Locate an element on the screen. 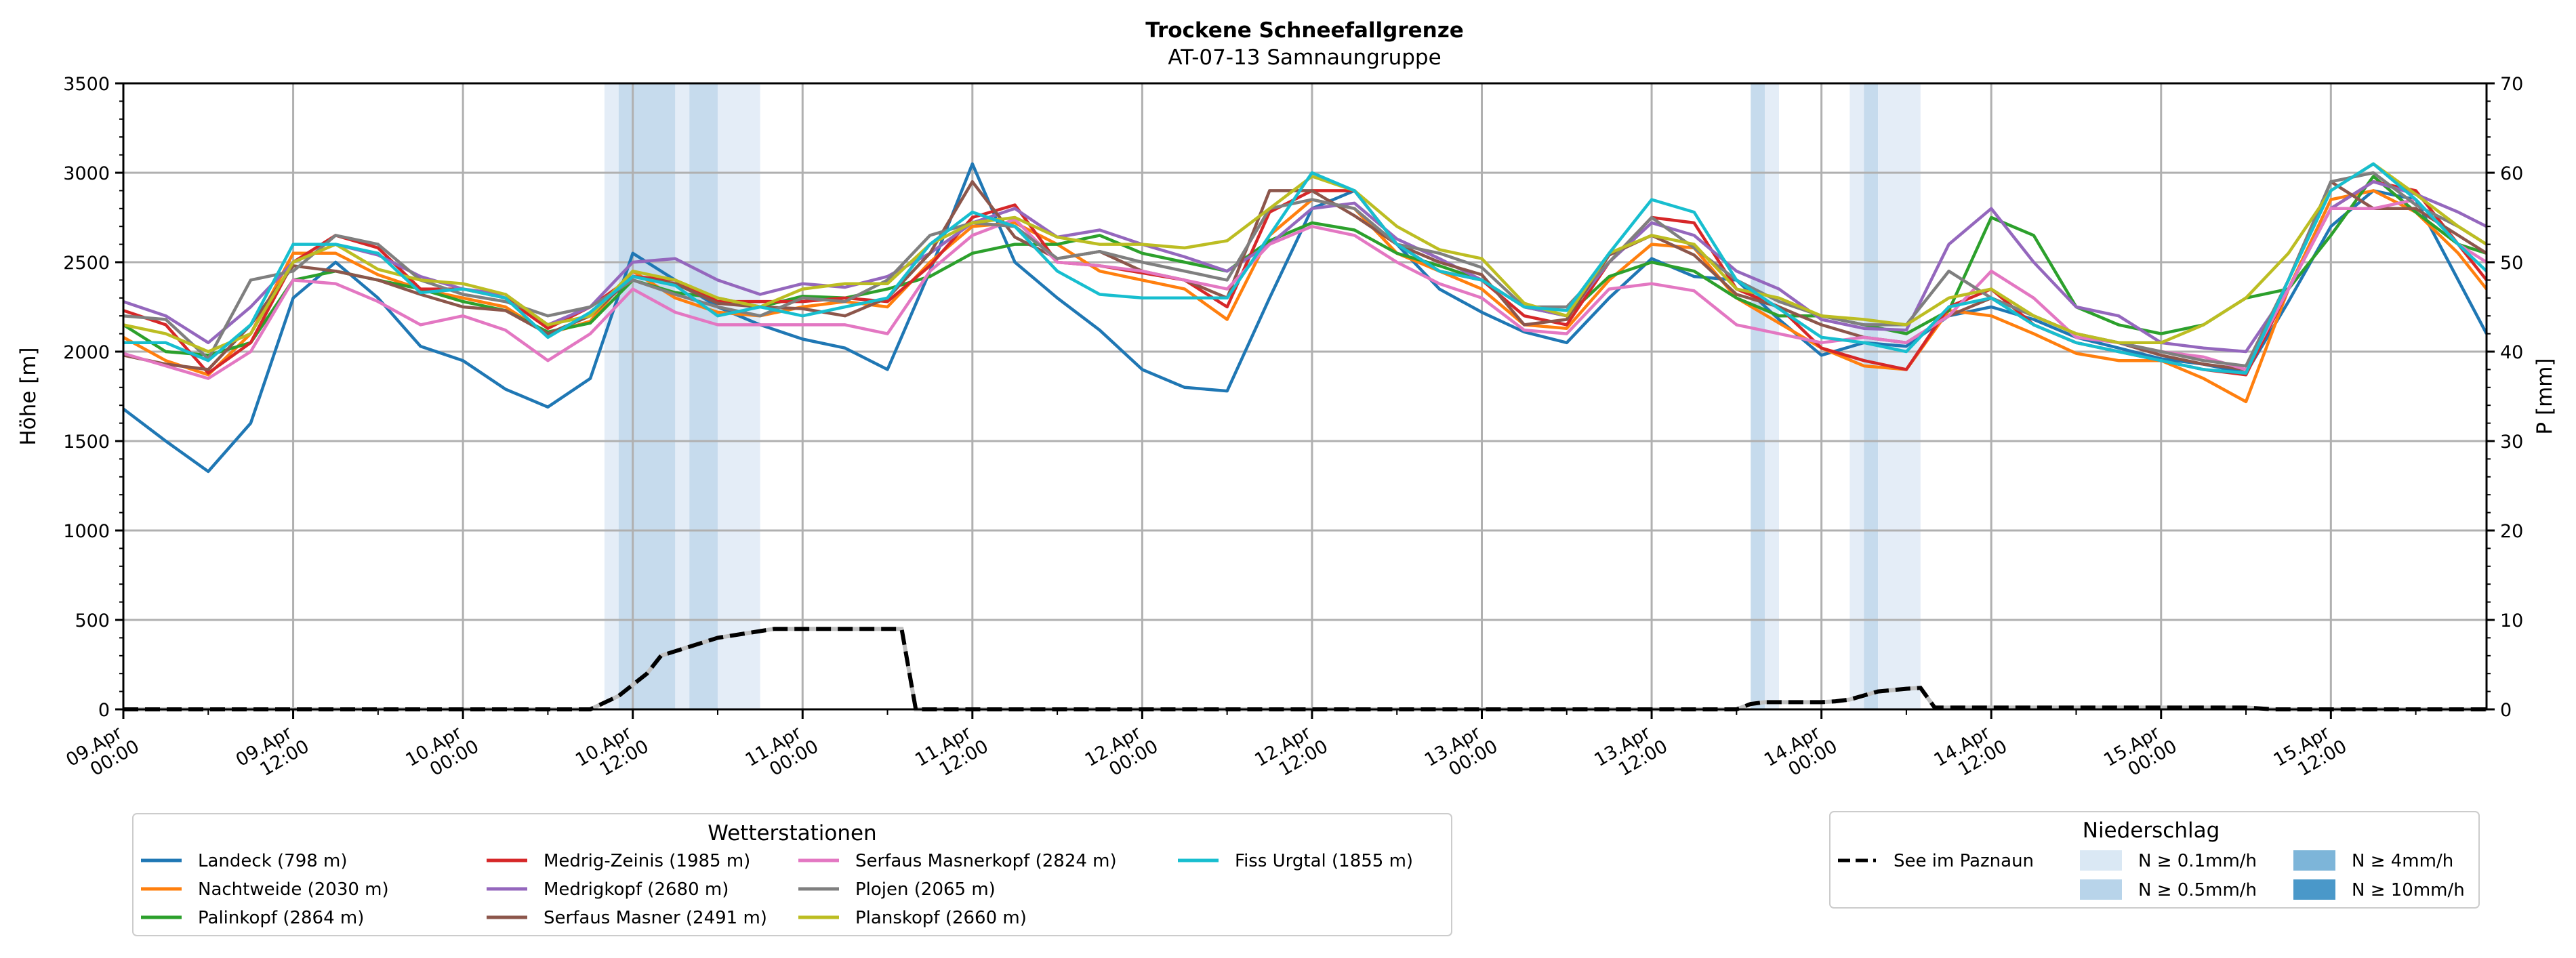 The width and height of the screenshot is (2576, 958). y2-tick-label: 40 is located at coordinates (2511, 352).